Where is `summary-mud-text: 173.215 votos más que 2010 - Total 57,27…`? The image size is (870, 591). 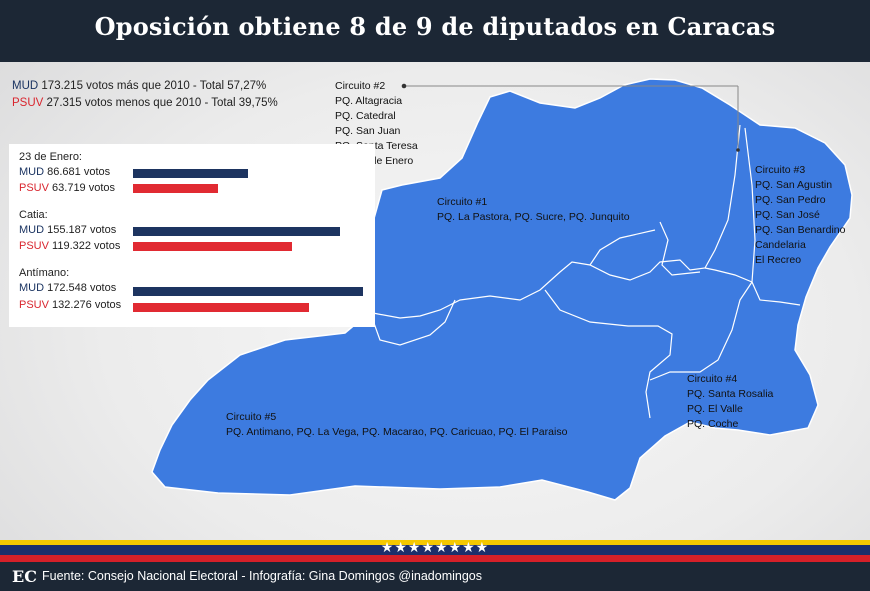 summary-mud-text: 173.215 votos más que 2010 - Total 57,27… is located at coordinates (154, 86).